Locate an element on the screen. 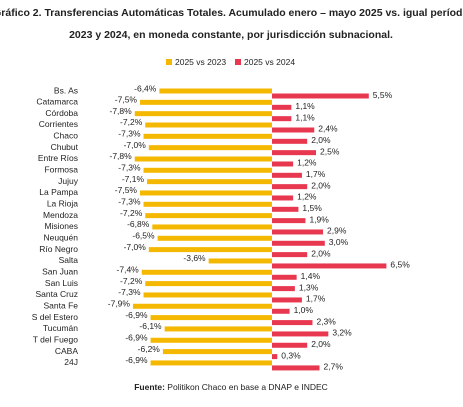  value-label: 1,4% is located at coordinates (311, 276).